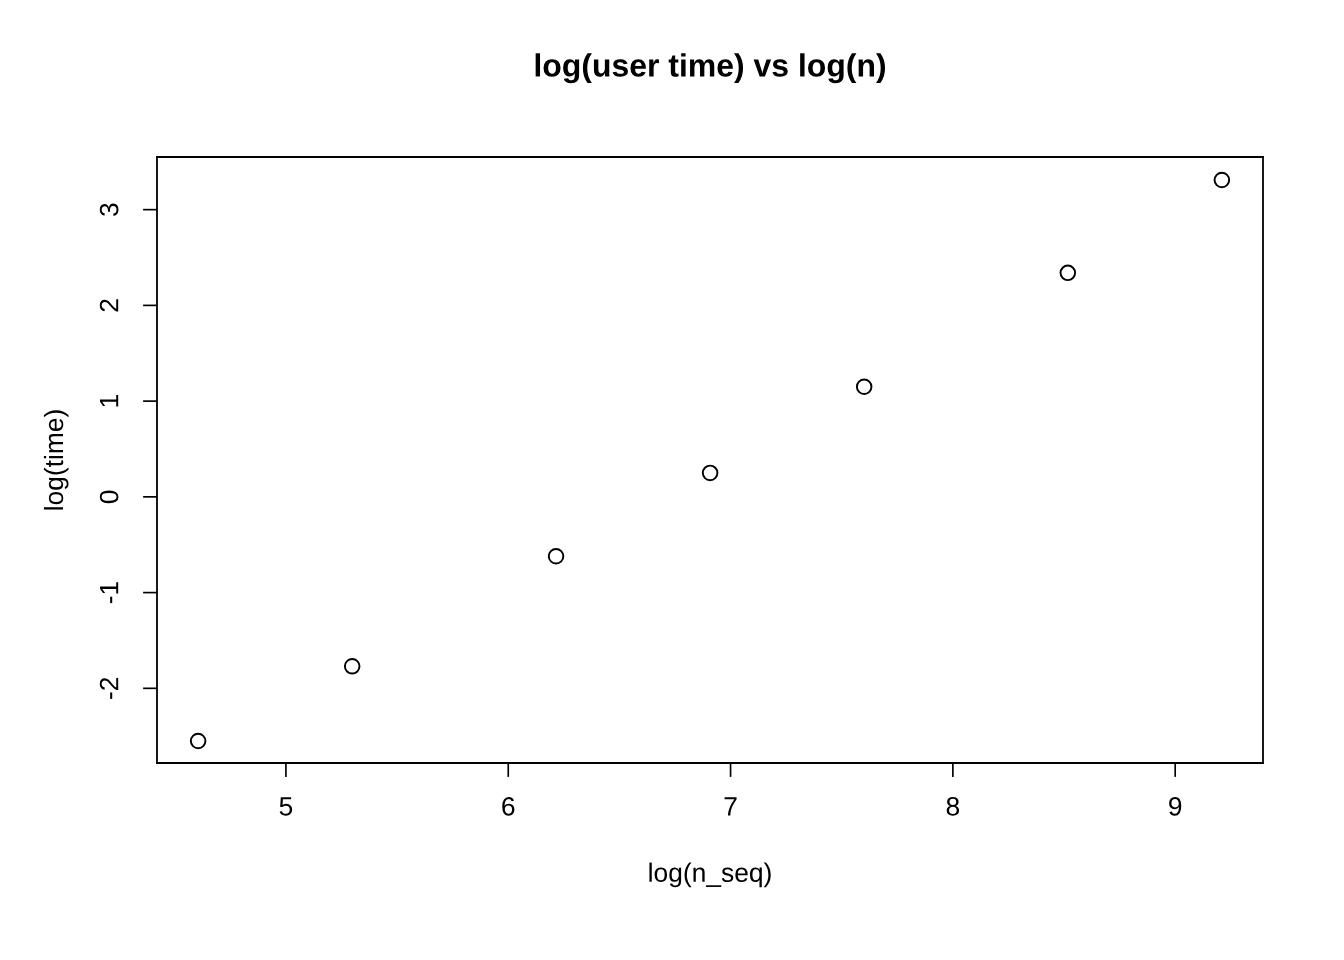 Image resolution: width=1344 pixels, height=960 pixels. I want to click on x-tick-label: 7, so click(730, 806).